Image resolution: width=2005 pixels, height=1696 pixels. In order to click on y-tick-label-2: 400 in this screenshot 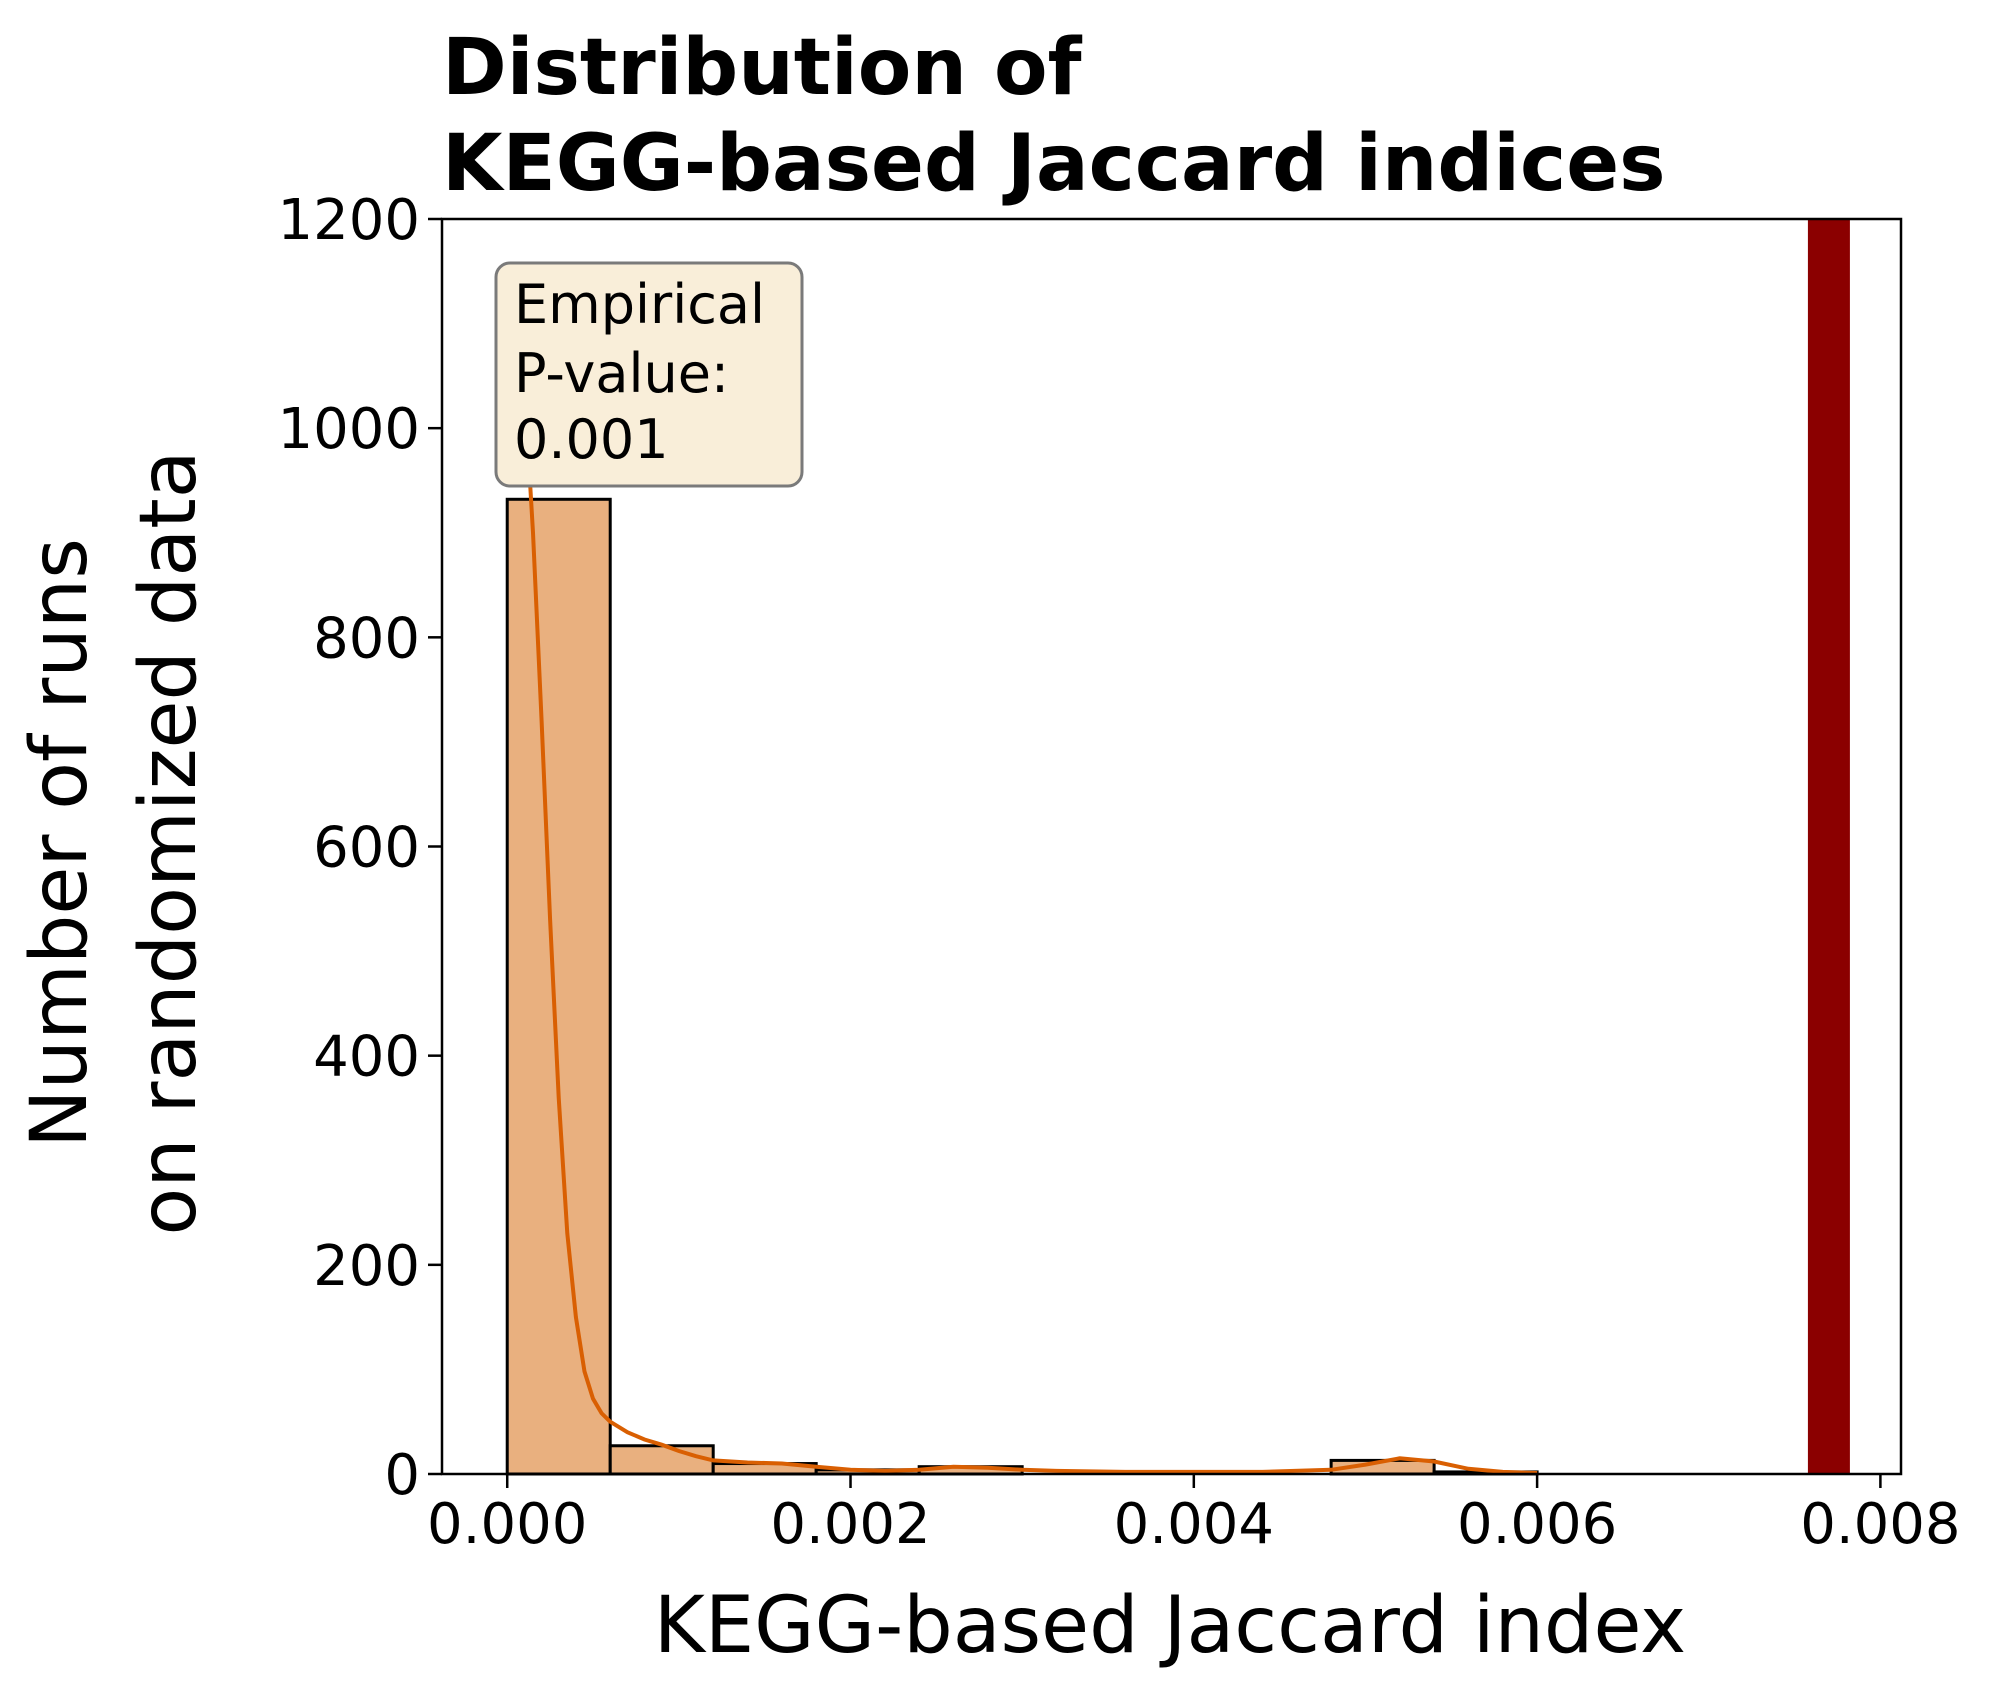, I will do `click(366, 1057)`.